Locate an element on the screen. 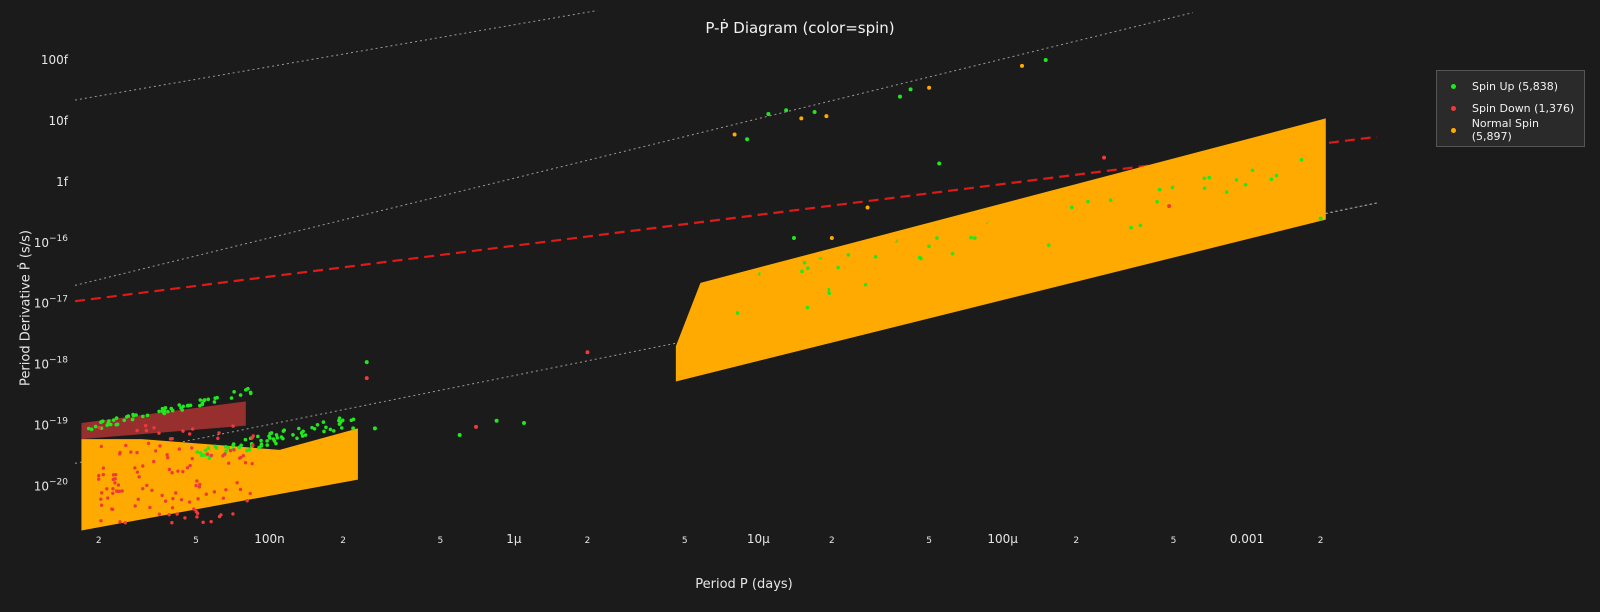  legend-item-spin-down: Spin Down (1,376) is located at coordinates (1510, 108).